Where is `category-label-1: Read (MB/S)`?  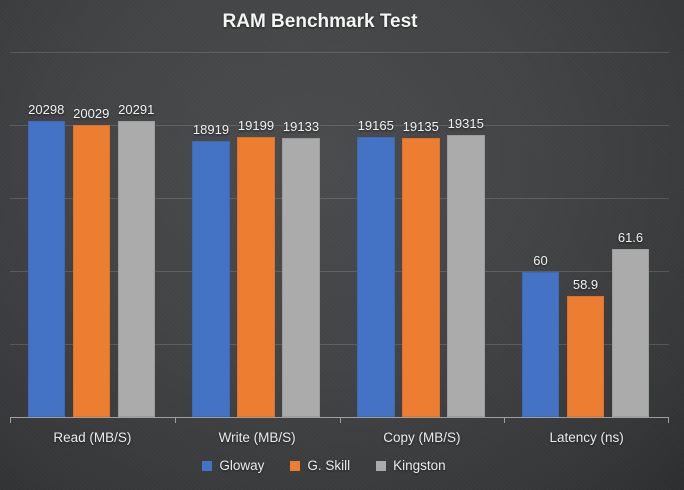 category-label-1: Read (MB/S) is located at coordinates (92, 437).